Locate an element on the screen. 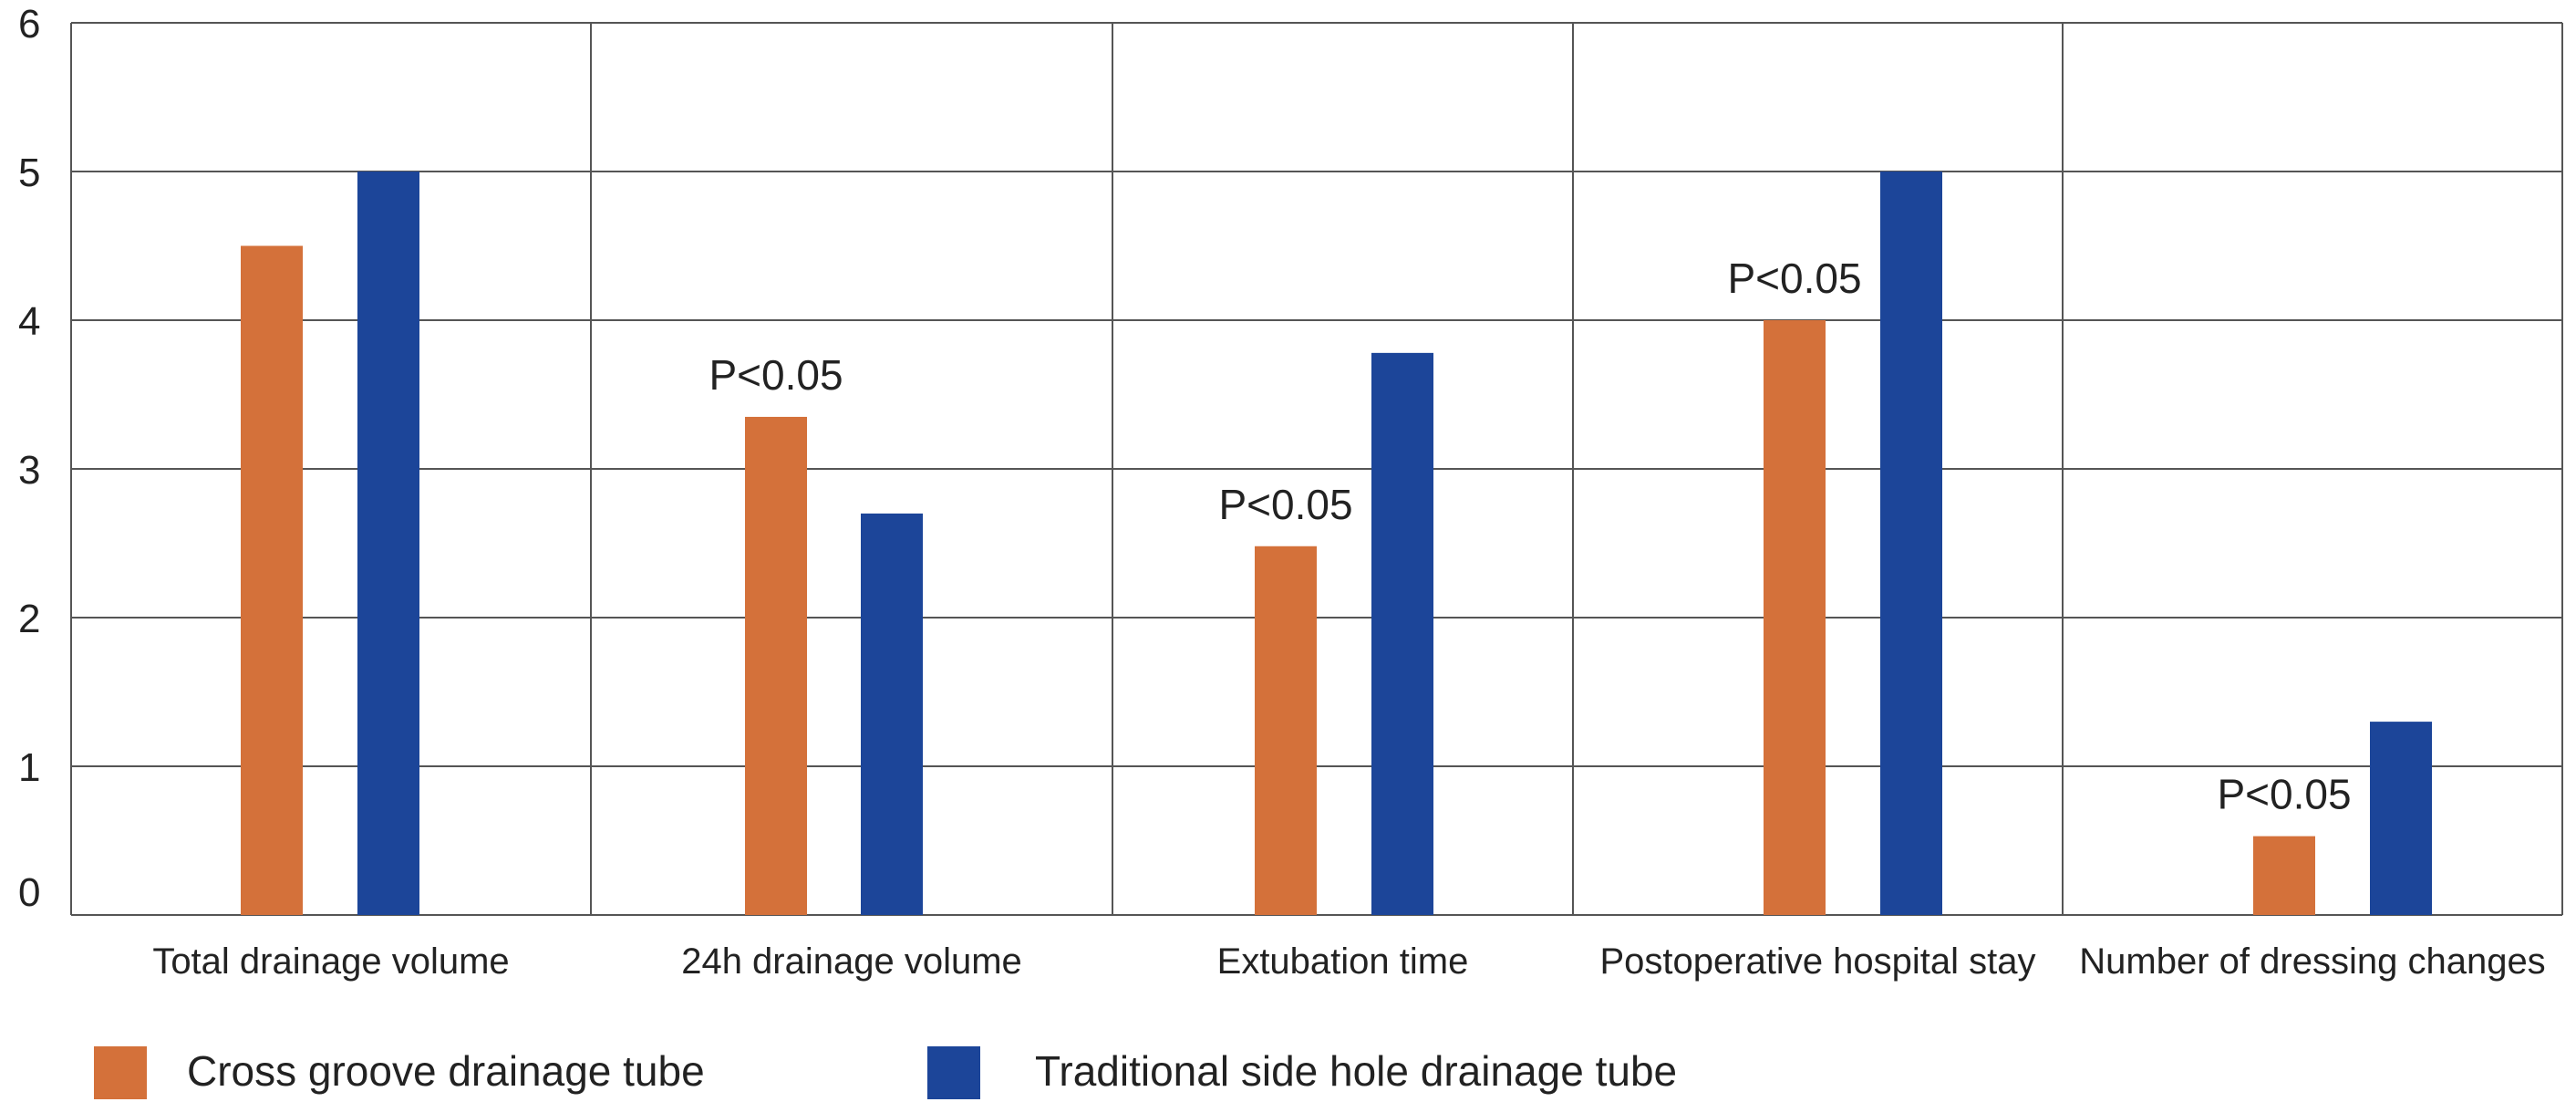 The image size is (2576, 1102). y-tick-label: 3 is located at coordinates (29, 471).